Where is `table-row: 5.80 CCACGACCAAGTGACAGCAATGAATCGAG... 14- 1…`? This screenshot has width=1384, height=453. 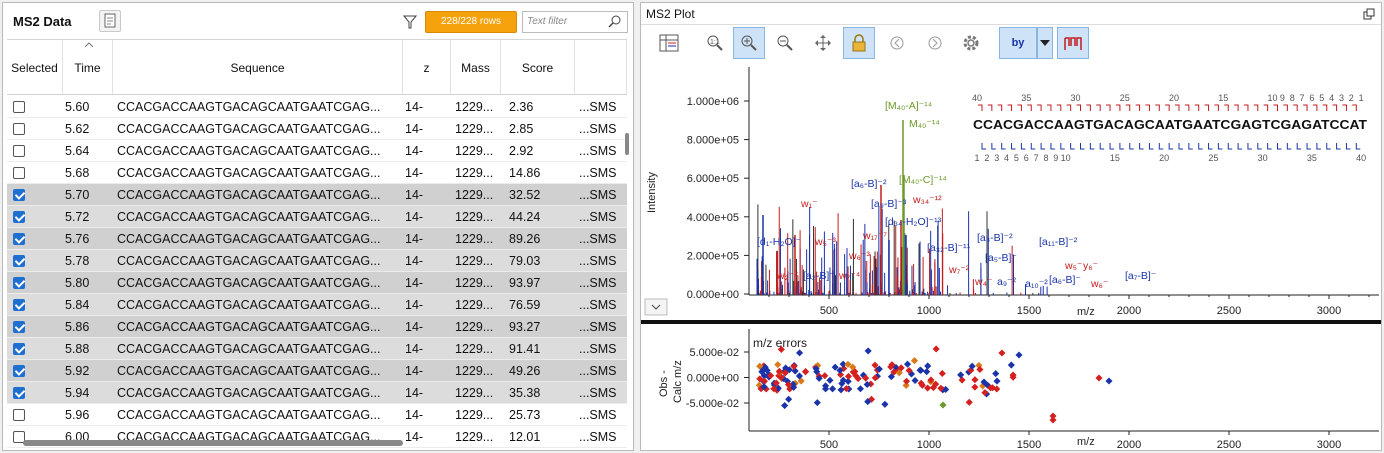 table-row: 5.80 CCACGACCAAGTGACAGCAATGAATCGAG... 14- 1… is located at coordinates (317, 283).